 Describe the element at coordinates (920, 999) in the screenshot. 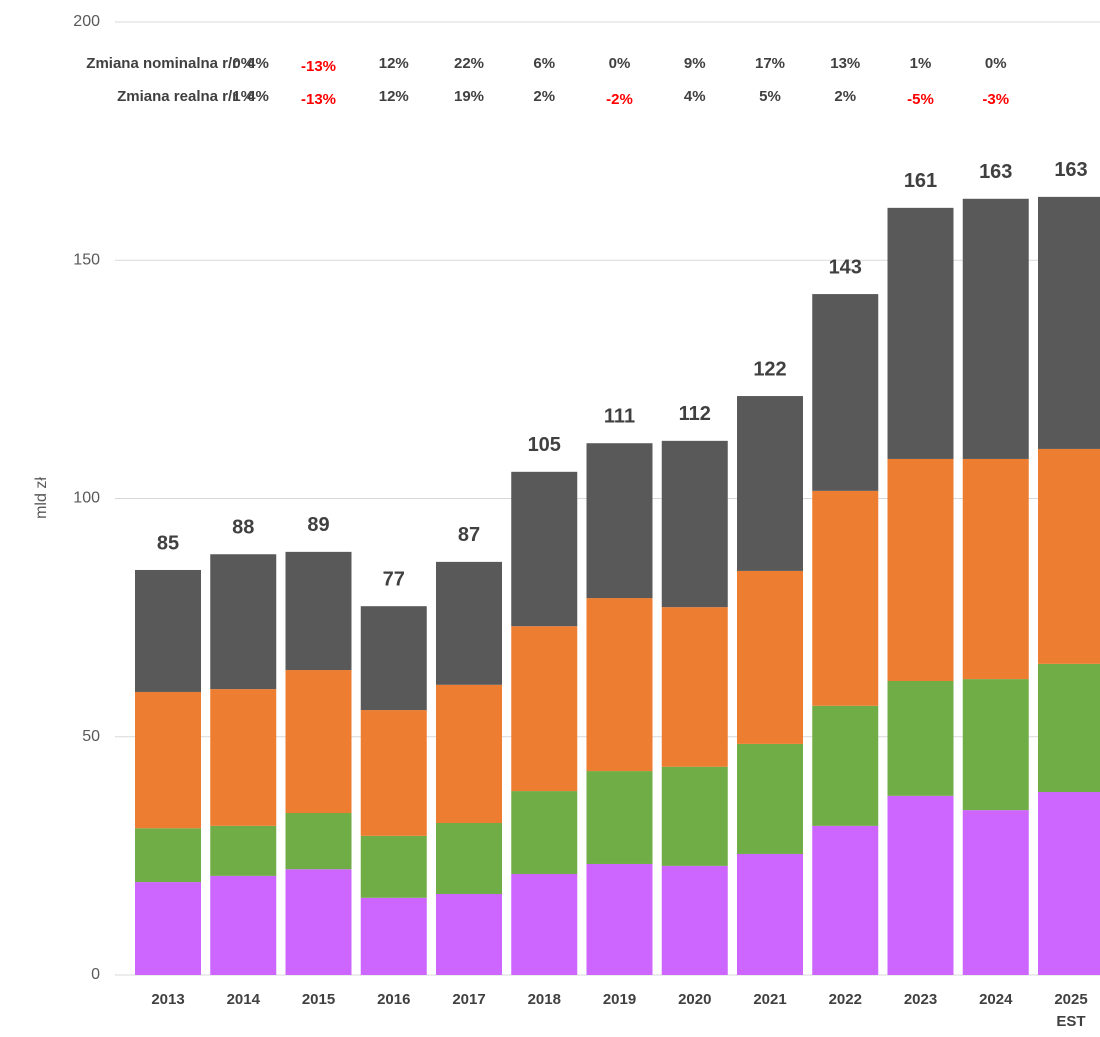

I see `x-tick-label: 2023` at that location.